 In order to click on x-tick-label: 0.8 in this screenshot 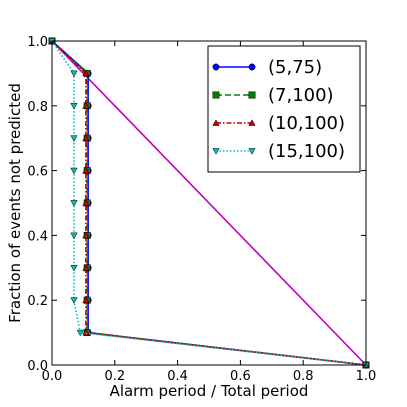, I will do `click(303, 376)`.